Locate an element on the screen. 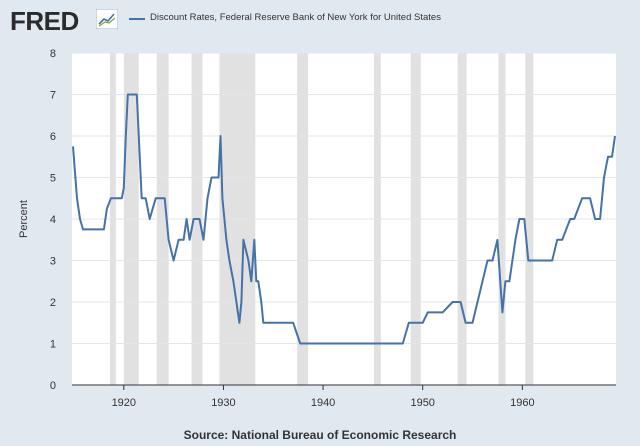 The image size is (640, 446). x-tick-label: 1950 is located at coordinates (422, 403).